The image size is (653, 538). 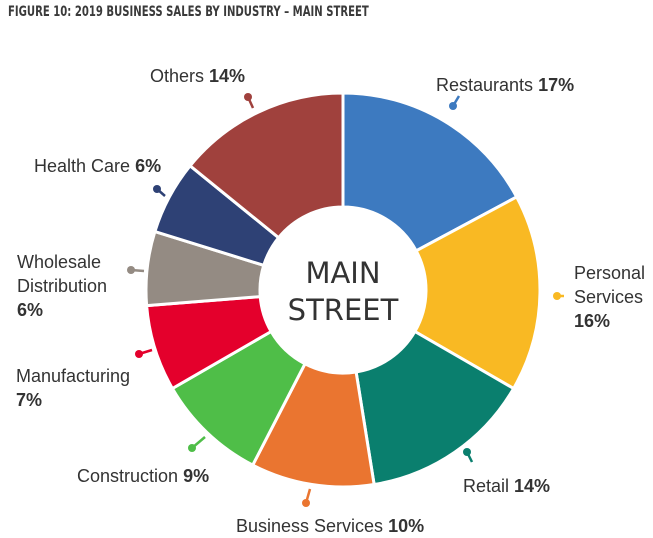 What do you see at coordinates (343, 310) in the screenshot?
I see `center-label-line-2: STREET` at bounding box center [343, 310].